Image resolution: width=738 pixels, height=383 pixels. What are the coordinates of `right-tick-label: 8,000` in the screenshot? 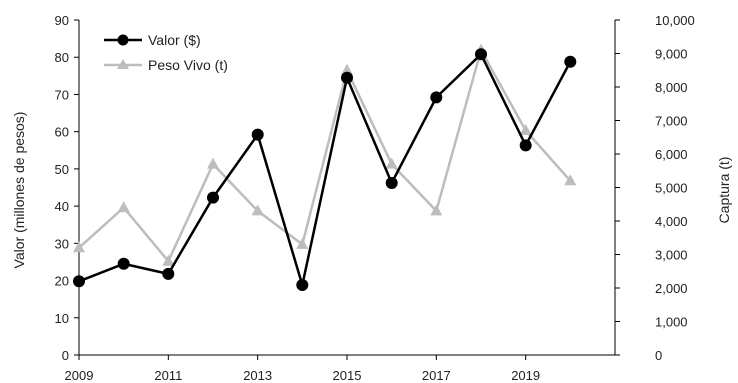 It's located at (671, 87).